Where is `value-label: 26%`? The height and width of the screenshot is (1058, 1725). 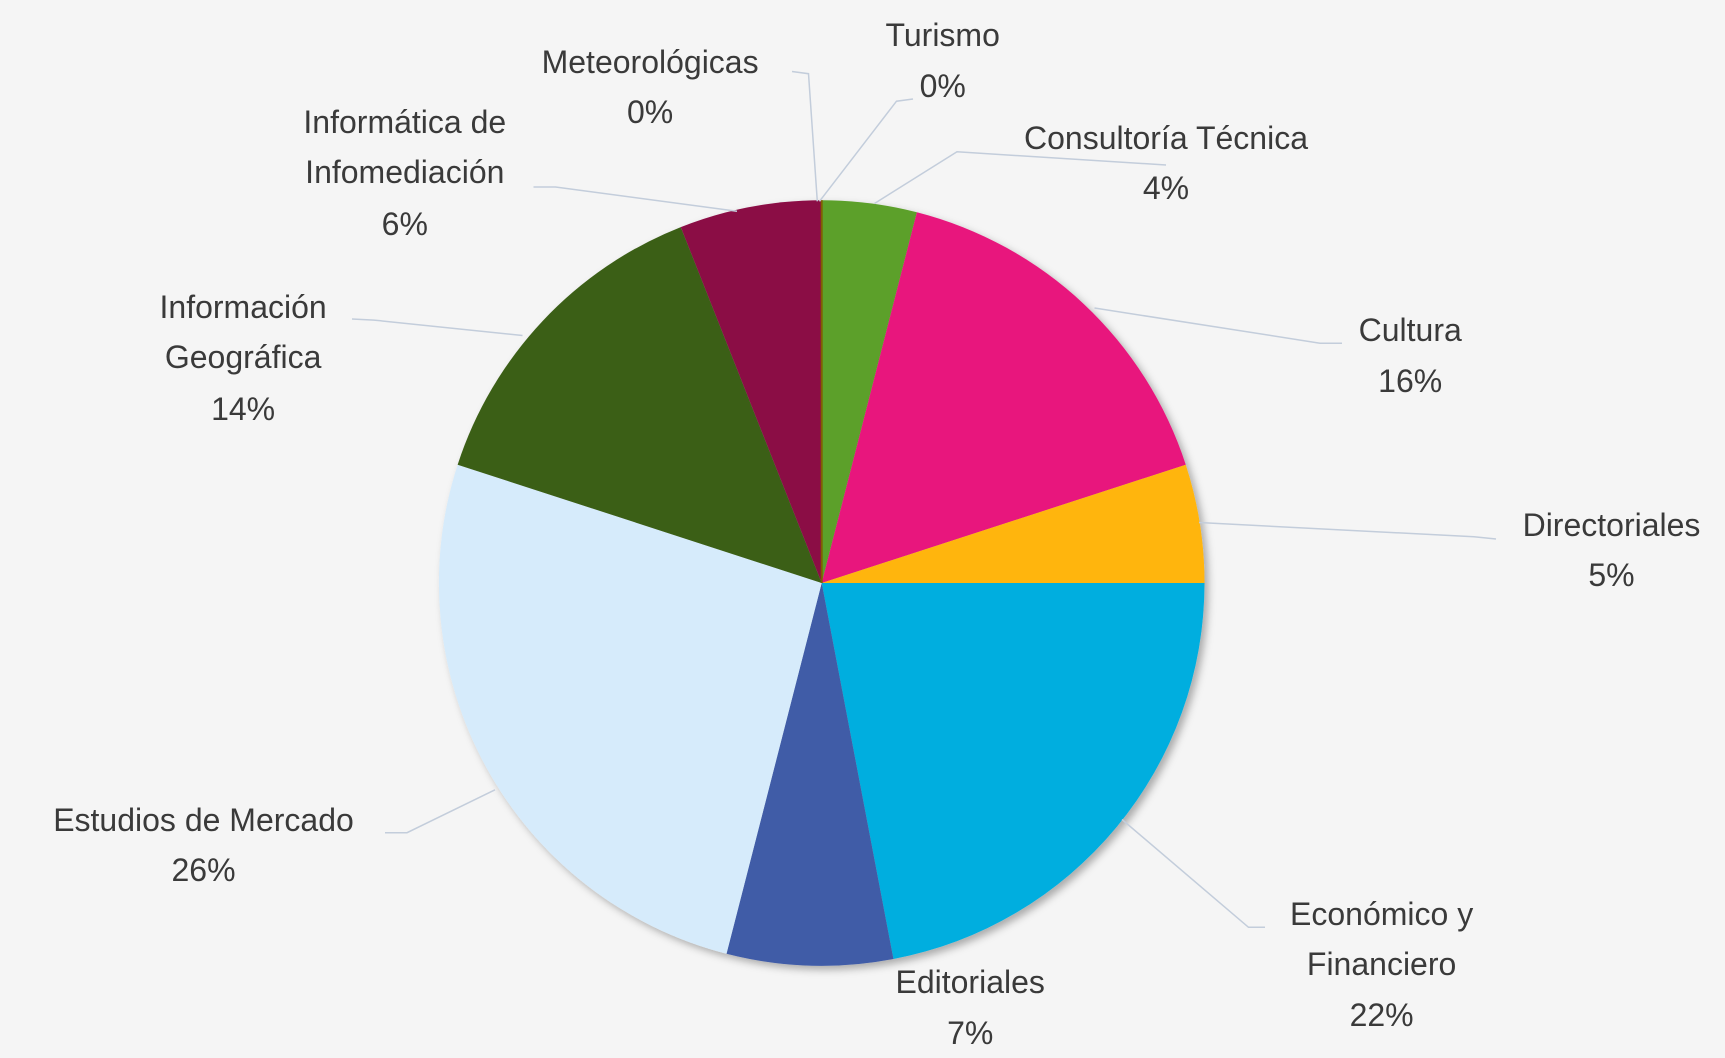 value-label: 26% is located at coordinates (203, 870).